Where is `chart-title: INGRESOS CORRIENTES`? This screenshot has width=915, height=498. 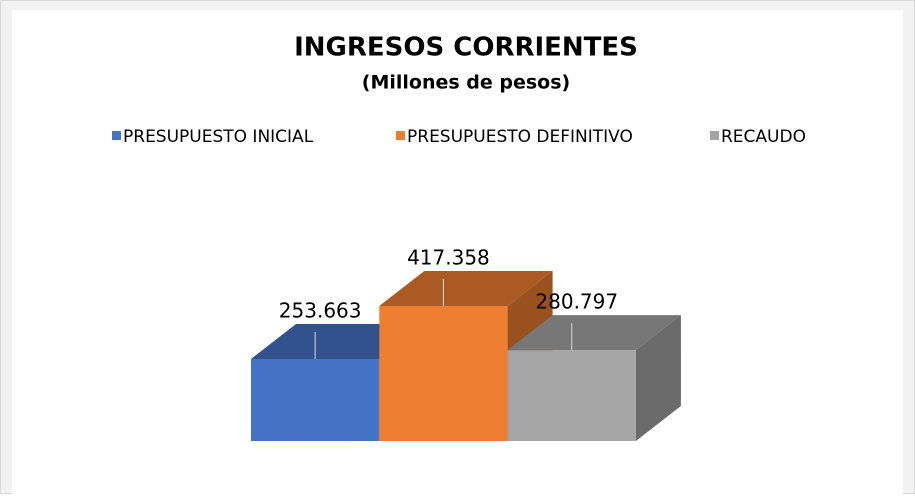
chart-title: INGRESOS CORRIENTES is located at coordinates (466, 48).